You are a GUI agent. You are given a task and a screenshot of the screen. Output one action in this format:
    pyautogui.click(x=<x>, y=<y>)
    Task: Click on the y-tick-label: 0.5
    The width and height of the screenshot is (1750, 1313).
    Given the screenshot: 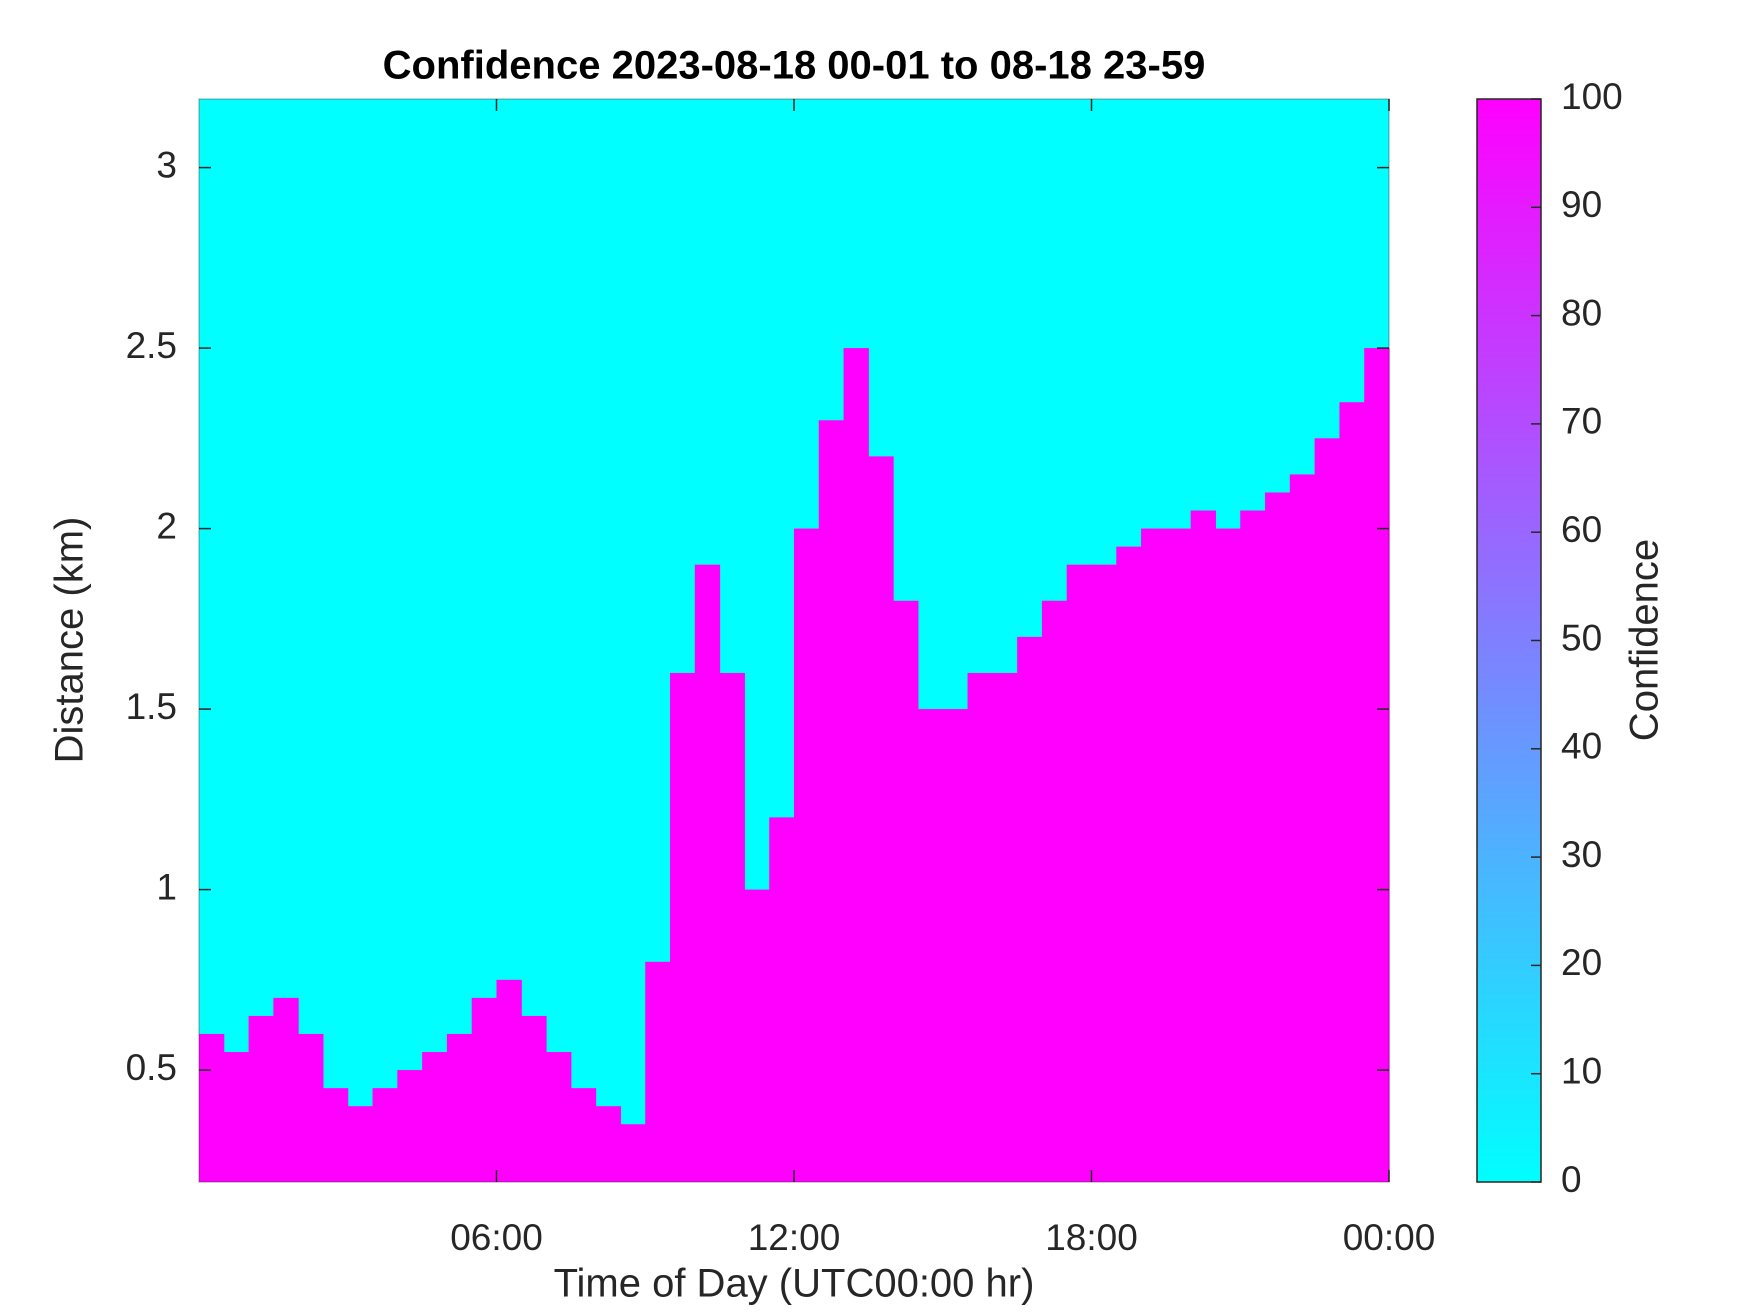 What is the action you would take?
    pyautogui.click(x=151, y=1067)
    